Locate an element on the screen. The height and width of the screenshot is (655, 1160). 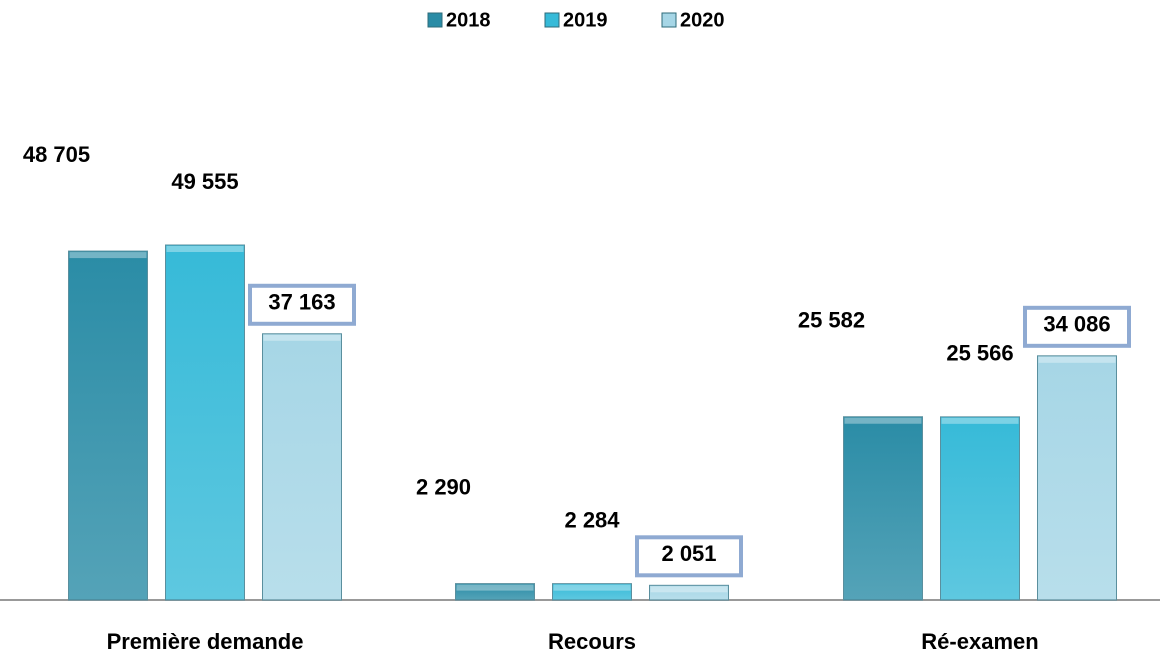
data-label: 48 705 is located at coordinates (56, 154).